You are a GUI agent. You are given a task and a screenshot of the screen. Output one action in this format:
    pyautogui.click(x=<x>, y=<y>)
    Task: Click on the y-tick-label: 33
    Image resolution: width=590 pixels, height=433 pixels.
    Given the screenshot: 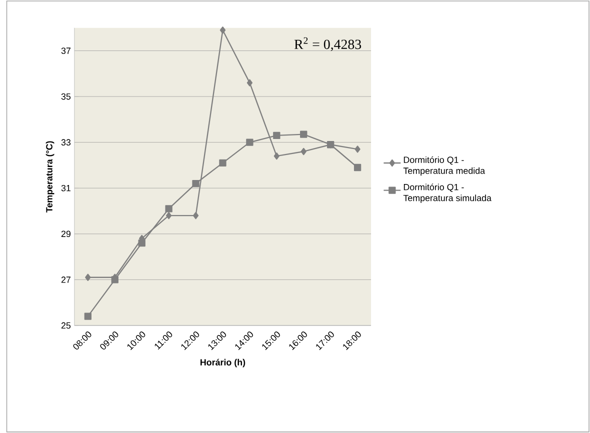 What is the action you would take?
    pyautogui.click(x=66, y=142)
    